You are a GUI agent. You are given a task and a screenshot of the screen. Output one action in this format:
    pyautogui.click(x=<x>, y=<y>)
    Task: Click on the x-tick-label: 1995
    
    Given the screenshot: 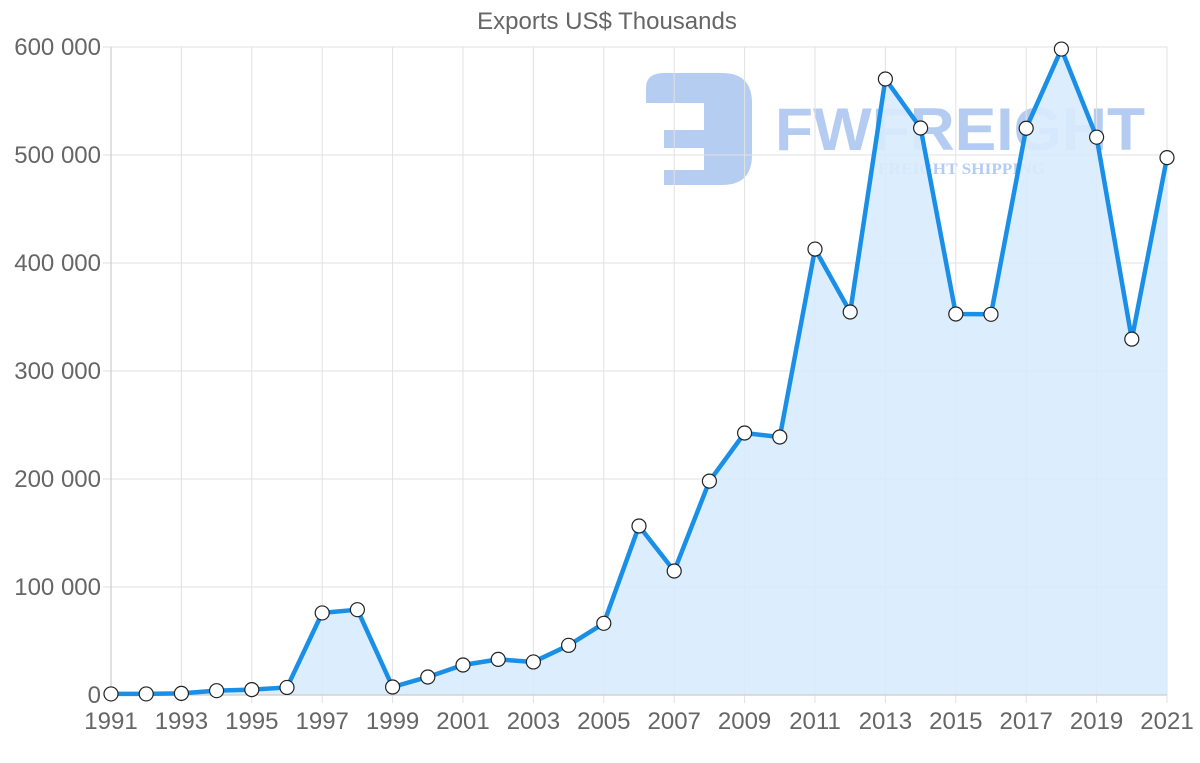 What is the action you would take?
    pyautogui.click(x=251, y=721)
    